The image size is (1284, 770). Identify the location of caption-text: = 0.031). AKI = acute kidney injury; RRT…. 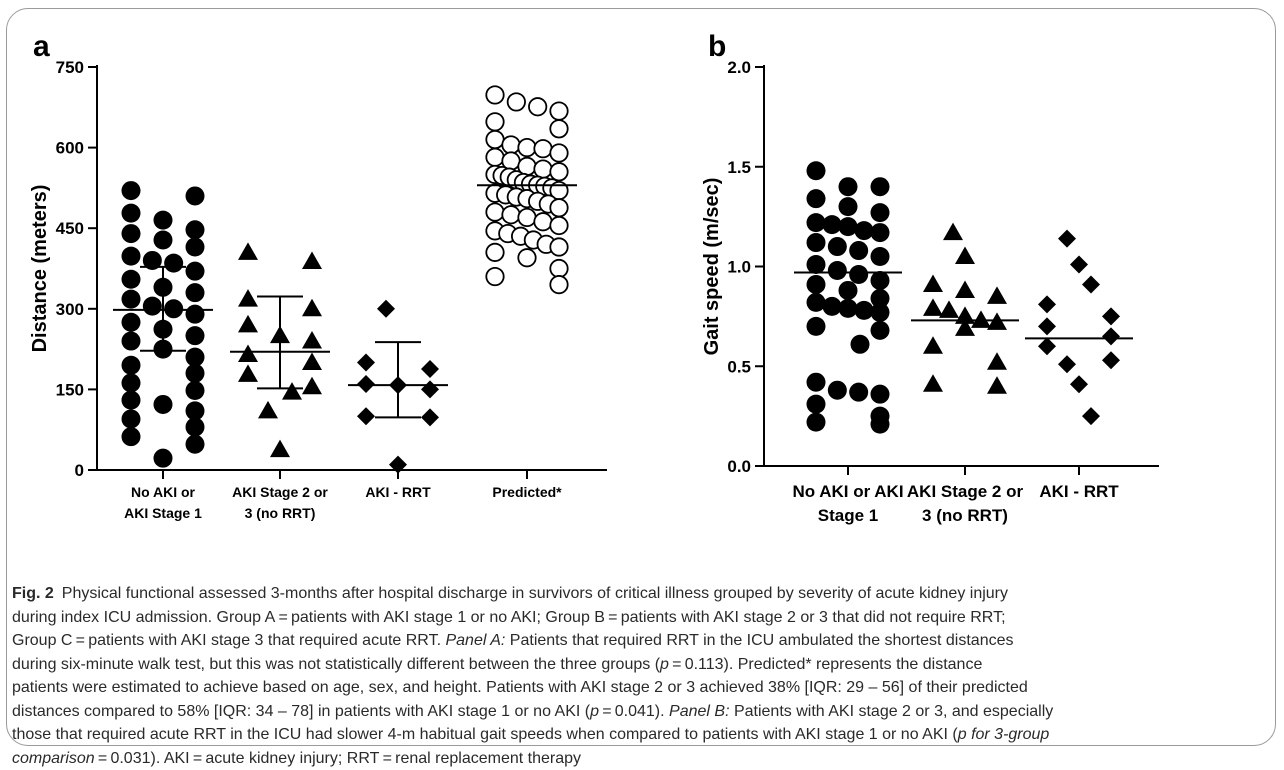
(338, 758).